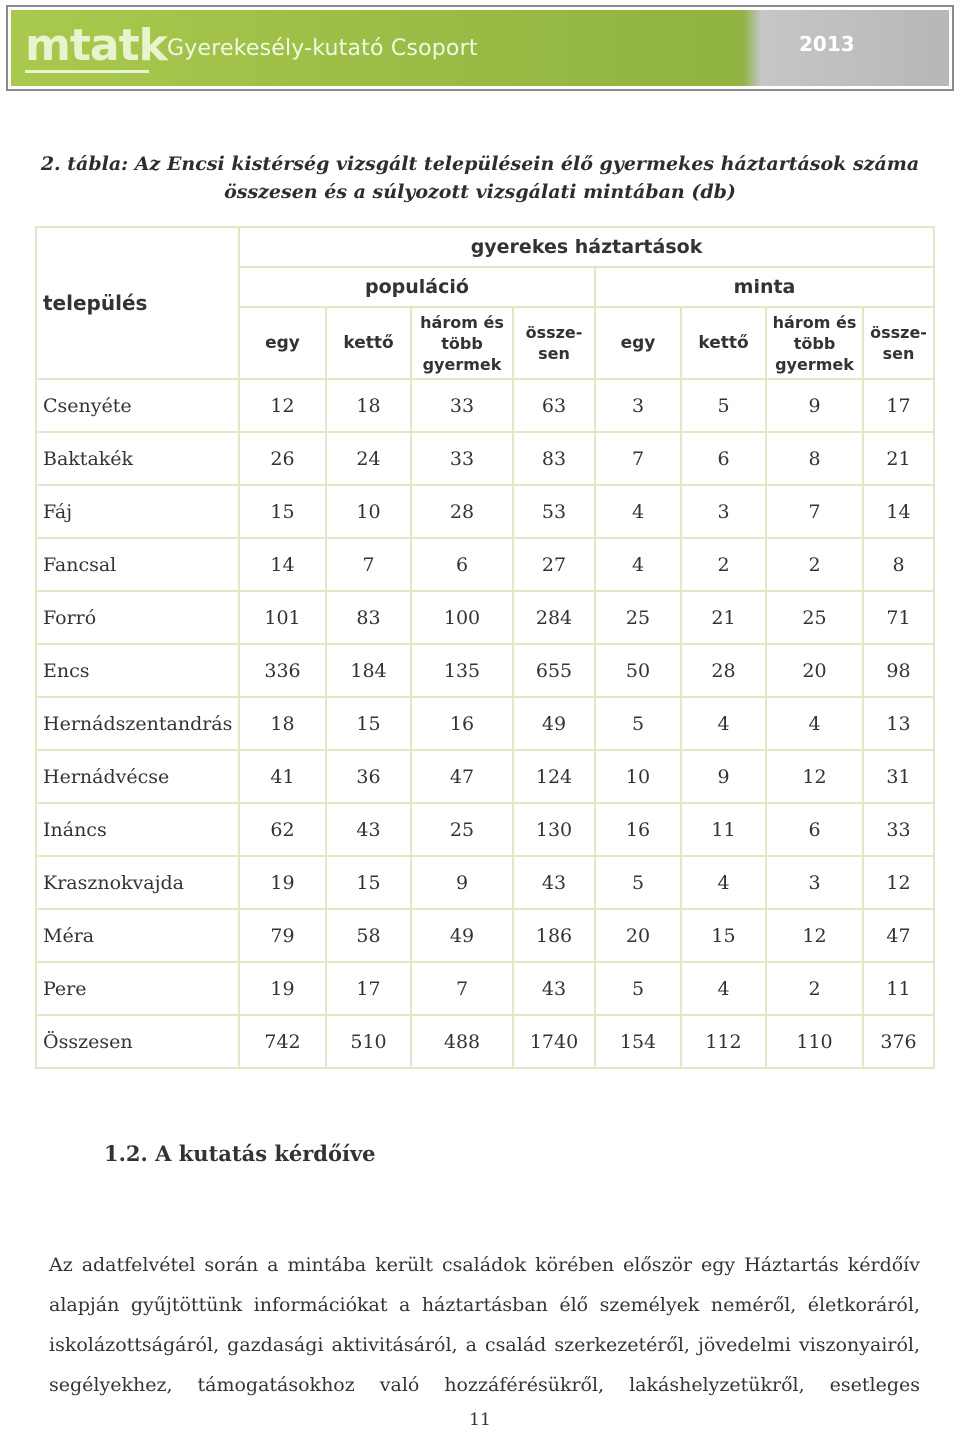 Image resolution: width=960 pixels, height=1433 pixels. What do you see at coordinates (322, 48) in the screenshot?
I see `banner-subtitle: Gyerekesély-kutató Csoport` at bounding box center [322, 48].